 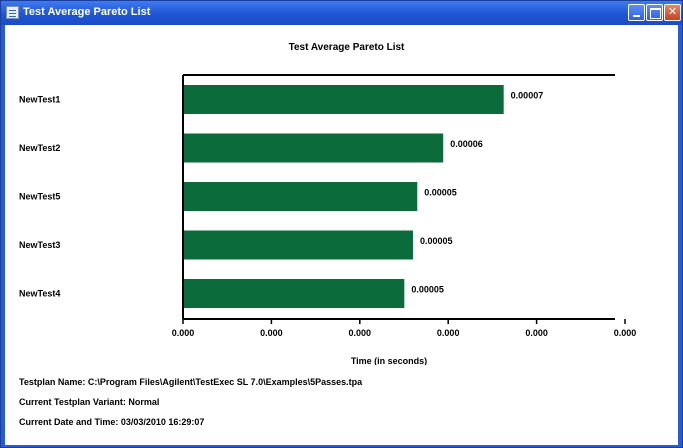 What do you see at coordinates (87, 12) in the screenshot?
I see `window-title: Test Average Pareto List` at bounding box center [87, 12].